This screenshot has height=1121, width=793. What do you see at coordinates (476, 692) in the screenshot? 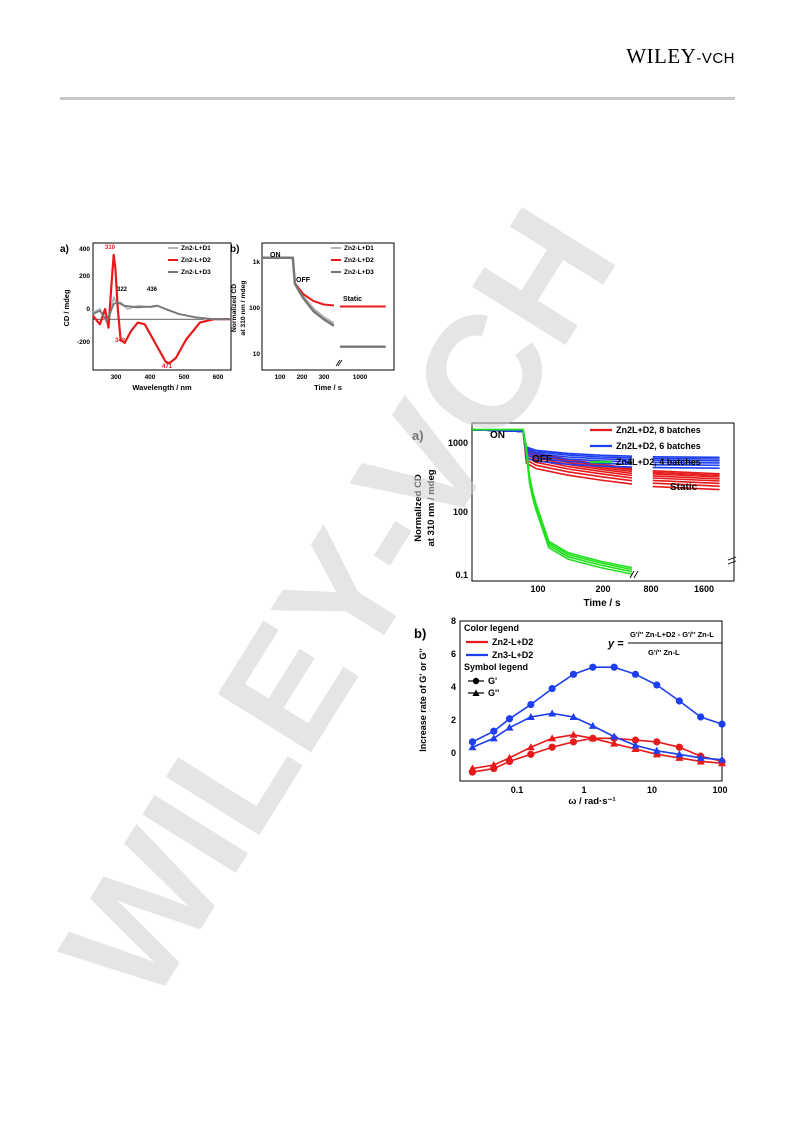
I see `triangle-marker-icon` at bounding box center [476, 692].